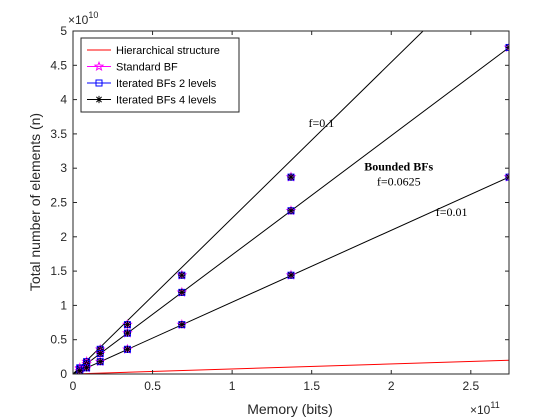  I want to click on y-tick-label: 0, so click(63, 374).